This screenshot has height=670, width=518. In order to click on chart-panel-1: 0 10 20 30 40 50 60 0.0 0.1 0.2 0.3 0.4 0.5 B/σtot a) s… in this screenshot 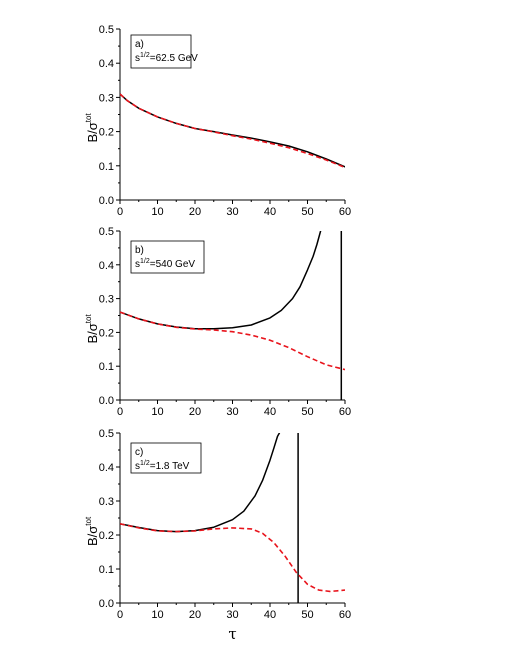, I will do `click(217, 121)`.